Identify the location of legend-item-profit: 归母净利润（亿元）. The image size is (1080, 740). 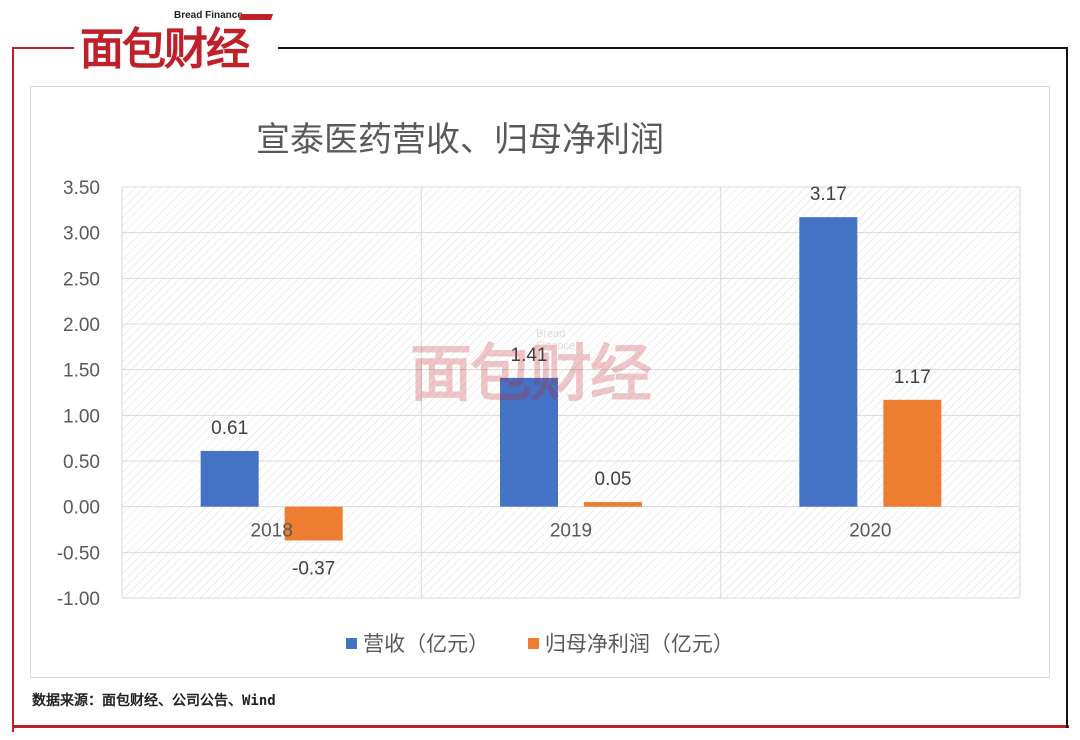
(630, 643).